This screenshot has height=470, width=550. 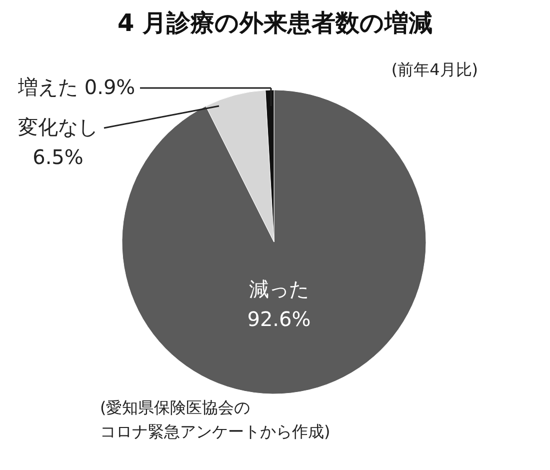 I want to click on chart-subtitle: (前年4月比), so click(x=434, y=69).